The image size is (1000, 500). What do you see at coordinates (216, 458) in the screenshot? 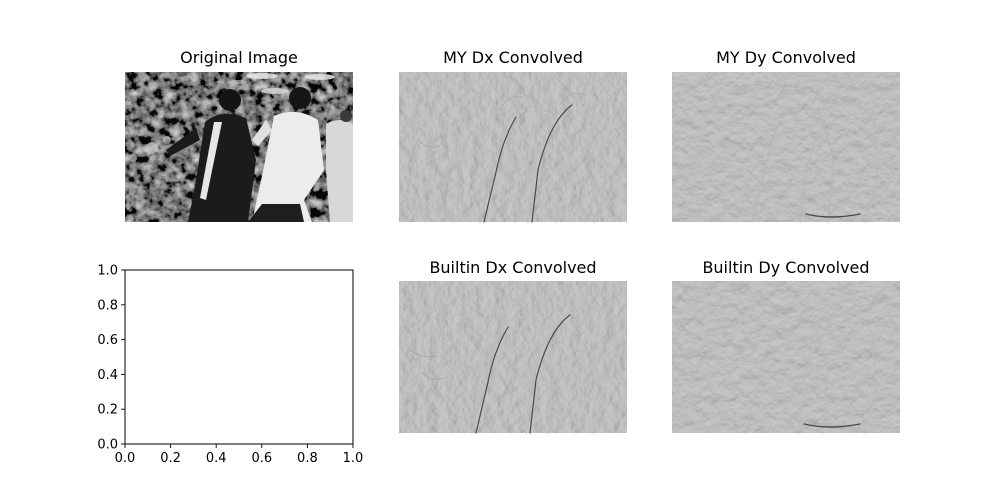
I see `x-tick-label: 0.4` at bounding box center [216, 458].